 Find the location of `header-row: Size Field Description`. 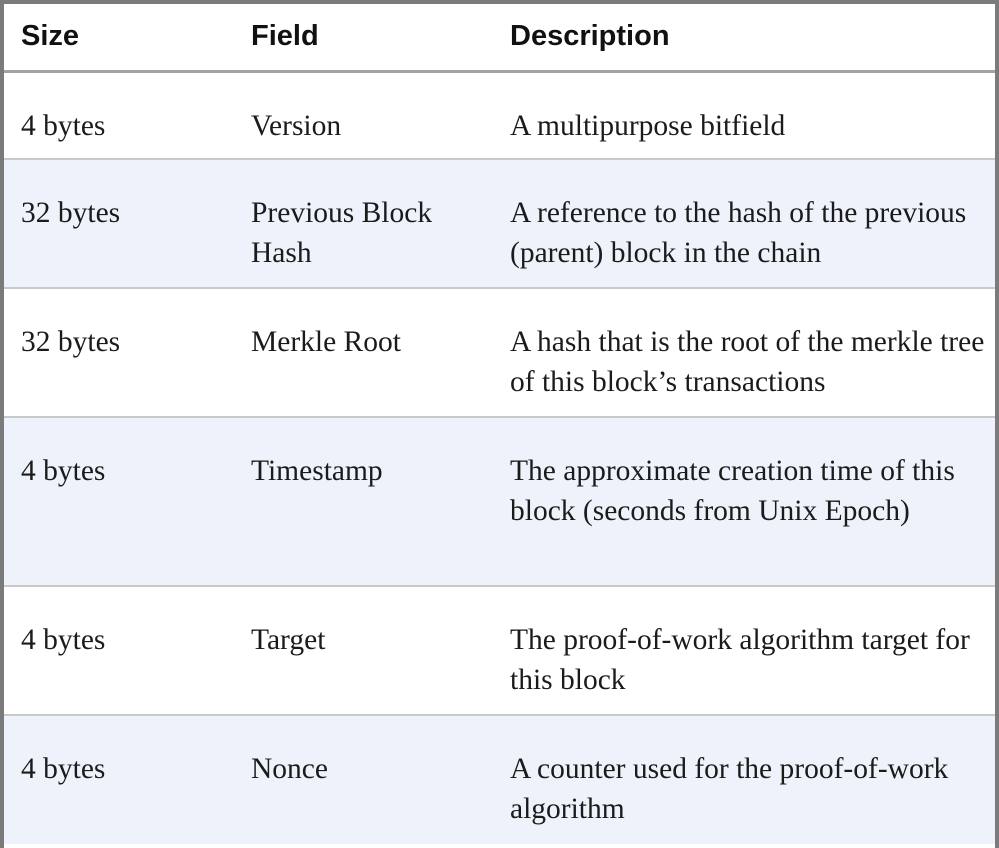

header-row: Size Field Description is located at coordinates (499, 37).